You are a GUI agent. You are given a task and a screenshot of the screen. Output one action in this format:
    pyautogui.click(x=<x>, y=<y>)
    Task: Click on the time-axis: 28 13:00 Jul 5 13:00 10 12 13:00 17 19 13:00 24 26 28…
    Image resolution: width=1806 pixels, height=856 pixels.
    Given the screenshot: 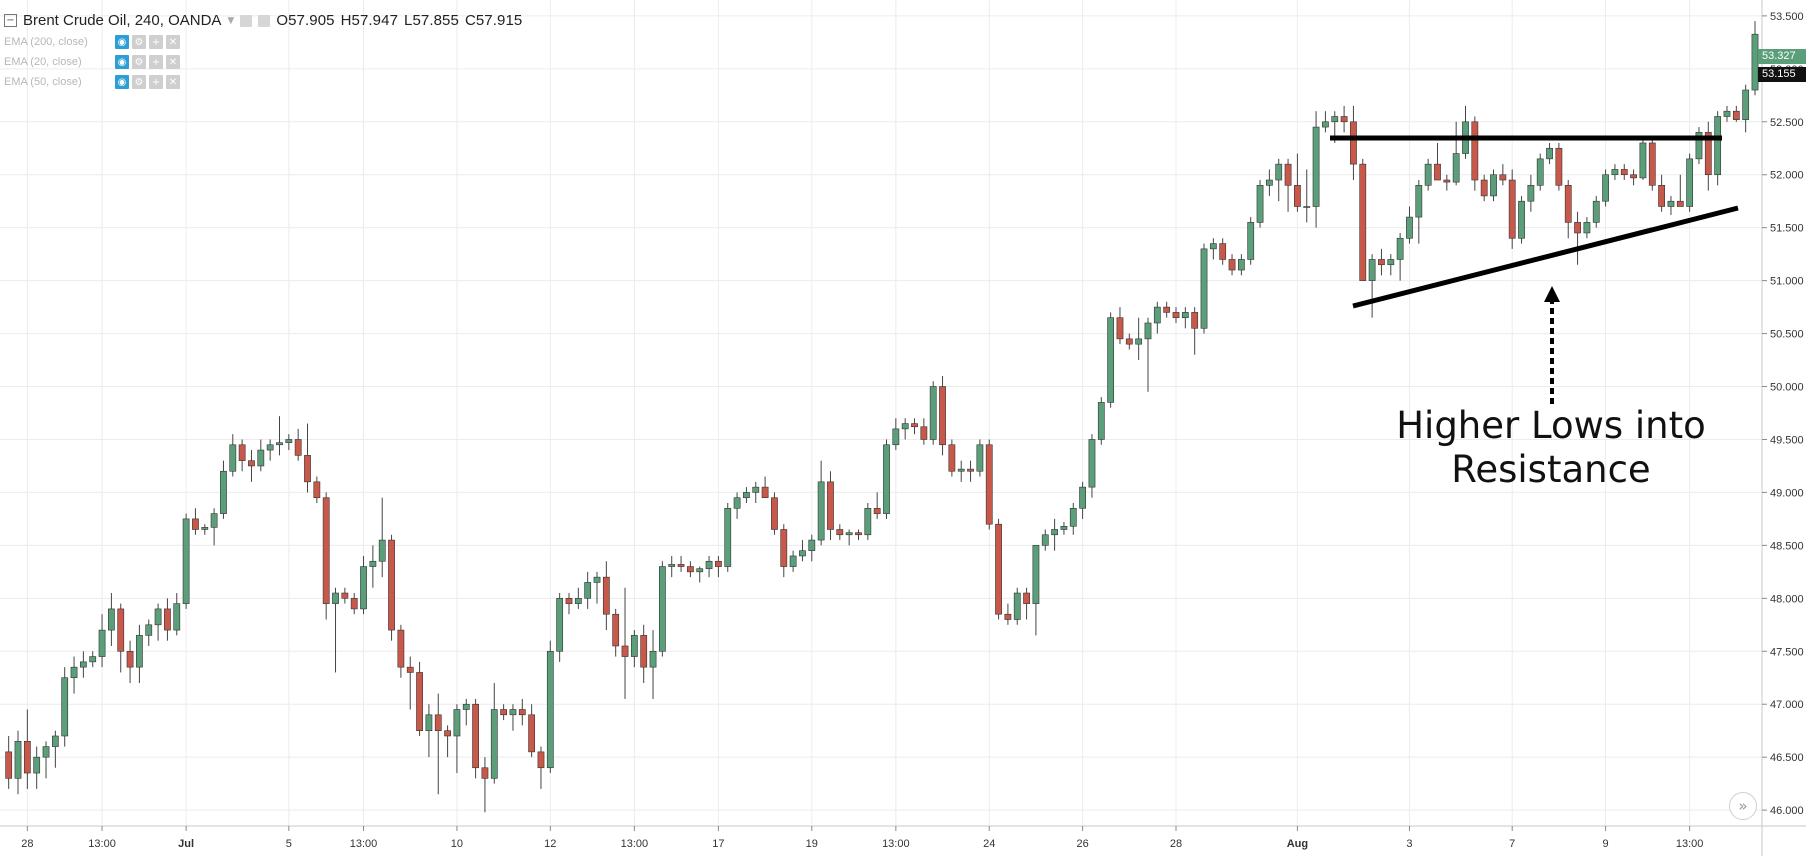 What is the action you would take?
    pyautogui.click(x=862, y=838)
    